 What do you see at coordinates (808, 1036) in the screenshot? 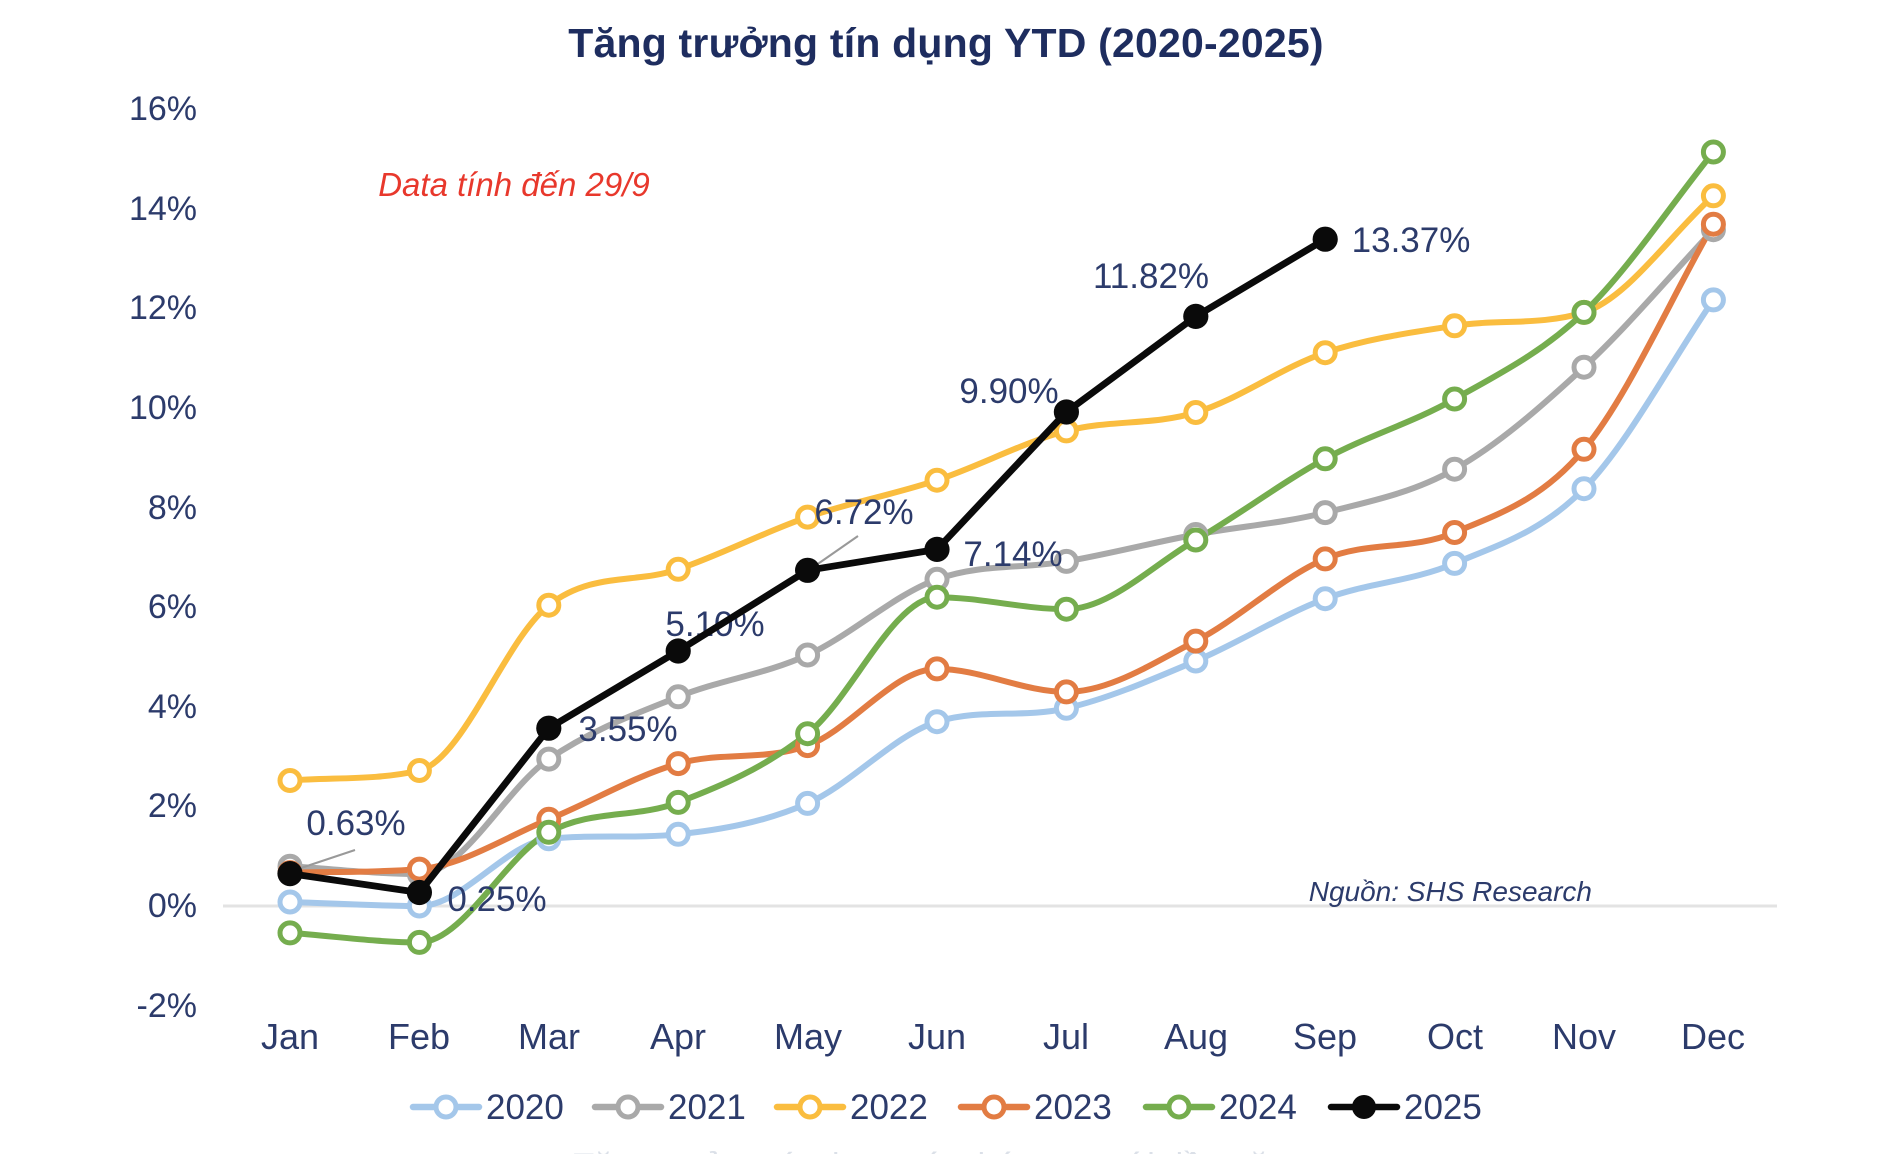
I see `svg-text: May` at bounding box center [808, 1036].